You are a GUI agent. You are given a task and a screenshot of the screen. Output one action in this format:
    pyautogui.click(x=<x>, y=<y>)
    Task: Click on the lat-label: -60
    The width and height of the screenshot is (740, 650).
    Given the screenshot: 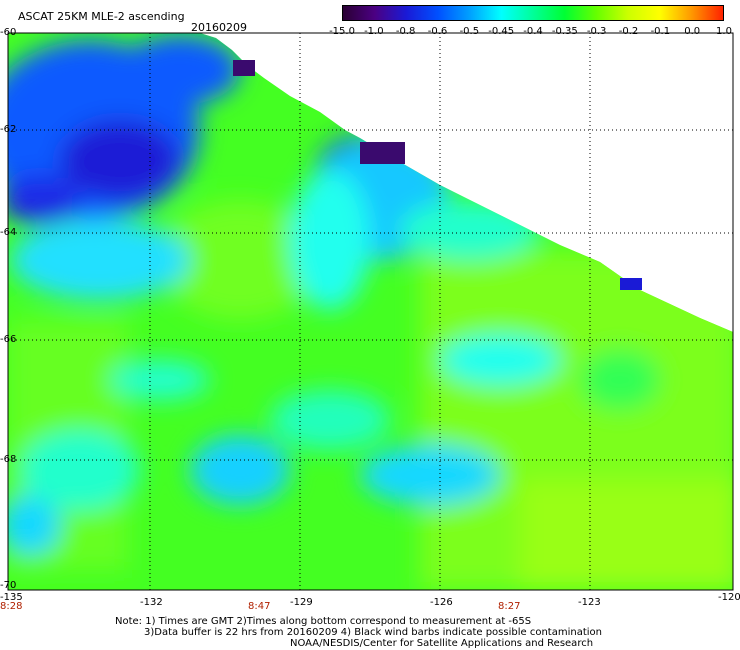 What is the action you would take?
    pyautogui.click(x=8, y=32)
    